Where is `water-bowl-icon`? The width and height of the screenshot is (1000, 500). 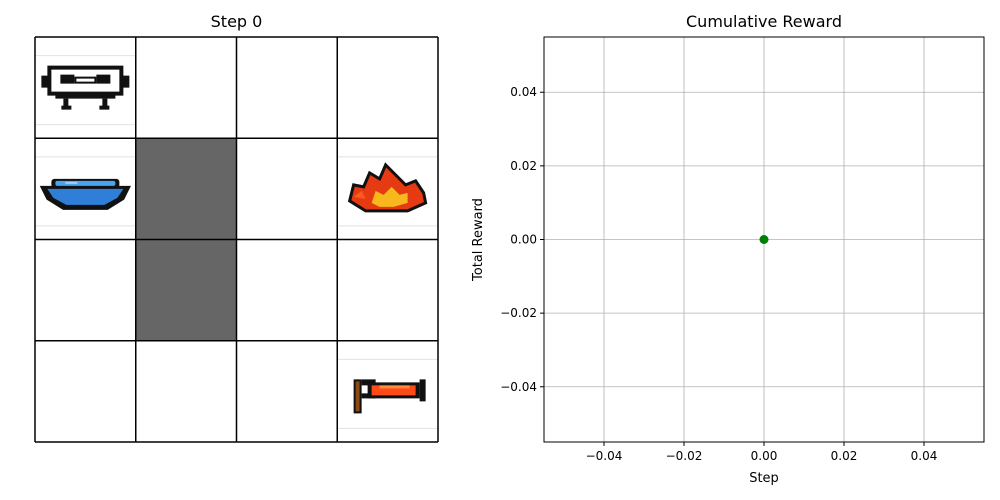 water-bowl-icon is located at coordinates (85, 191).